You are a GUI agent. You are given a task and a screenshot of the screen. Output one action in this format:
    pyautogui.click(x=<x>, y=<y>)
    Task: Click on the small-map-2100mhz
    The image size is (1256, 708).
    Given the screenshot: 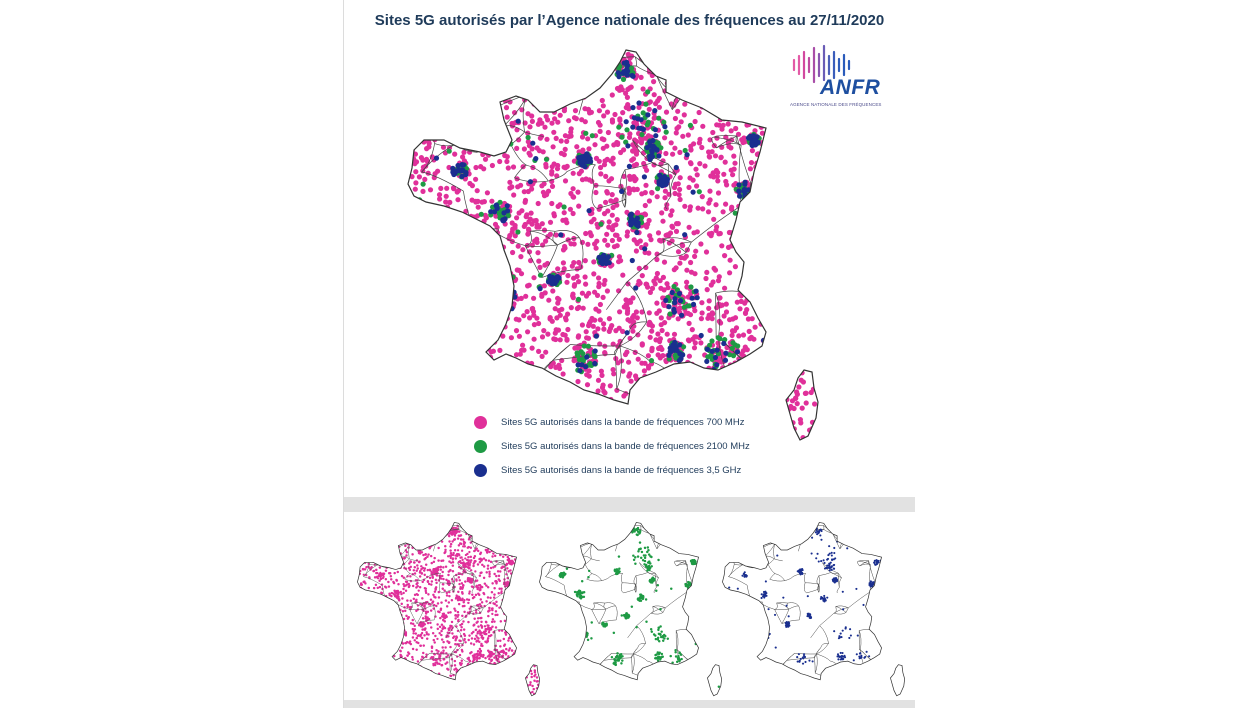 What is the action you would take?
    pyautogui.click(x=631, y=609)
    